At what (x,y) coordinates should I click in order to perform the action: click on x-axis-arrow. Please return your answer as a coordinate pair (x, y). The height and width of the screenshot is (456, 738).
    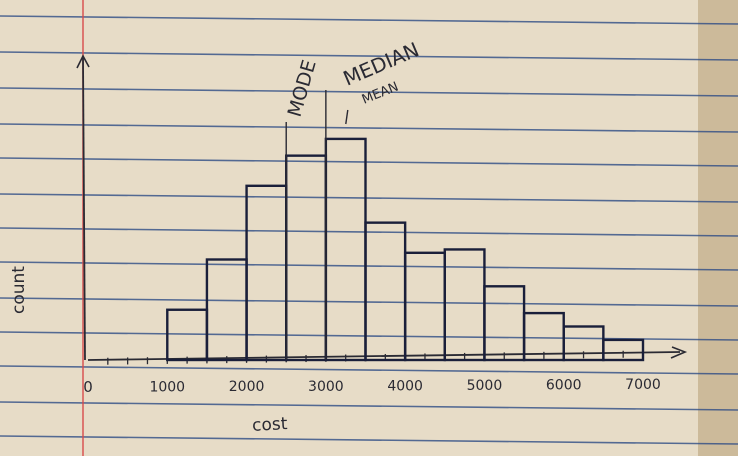
    Looking at the image, I should click on (679, 352).